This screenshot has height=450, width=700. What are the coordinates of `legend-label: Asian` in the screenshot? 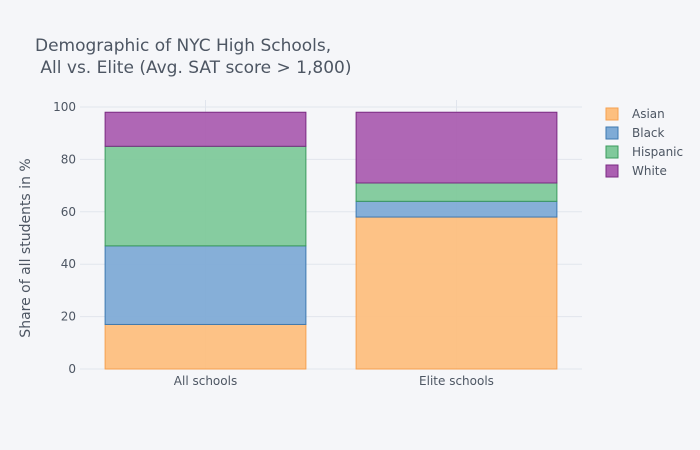 It's located at (648, 114).